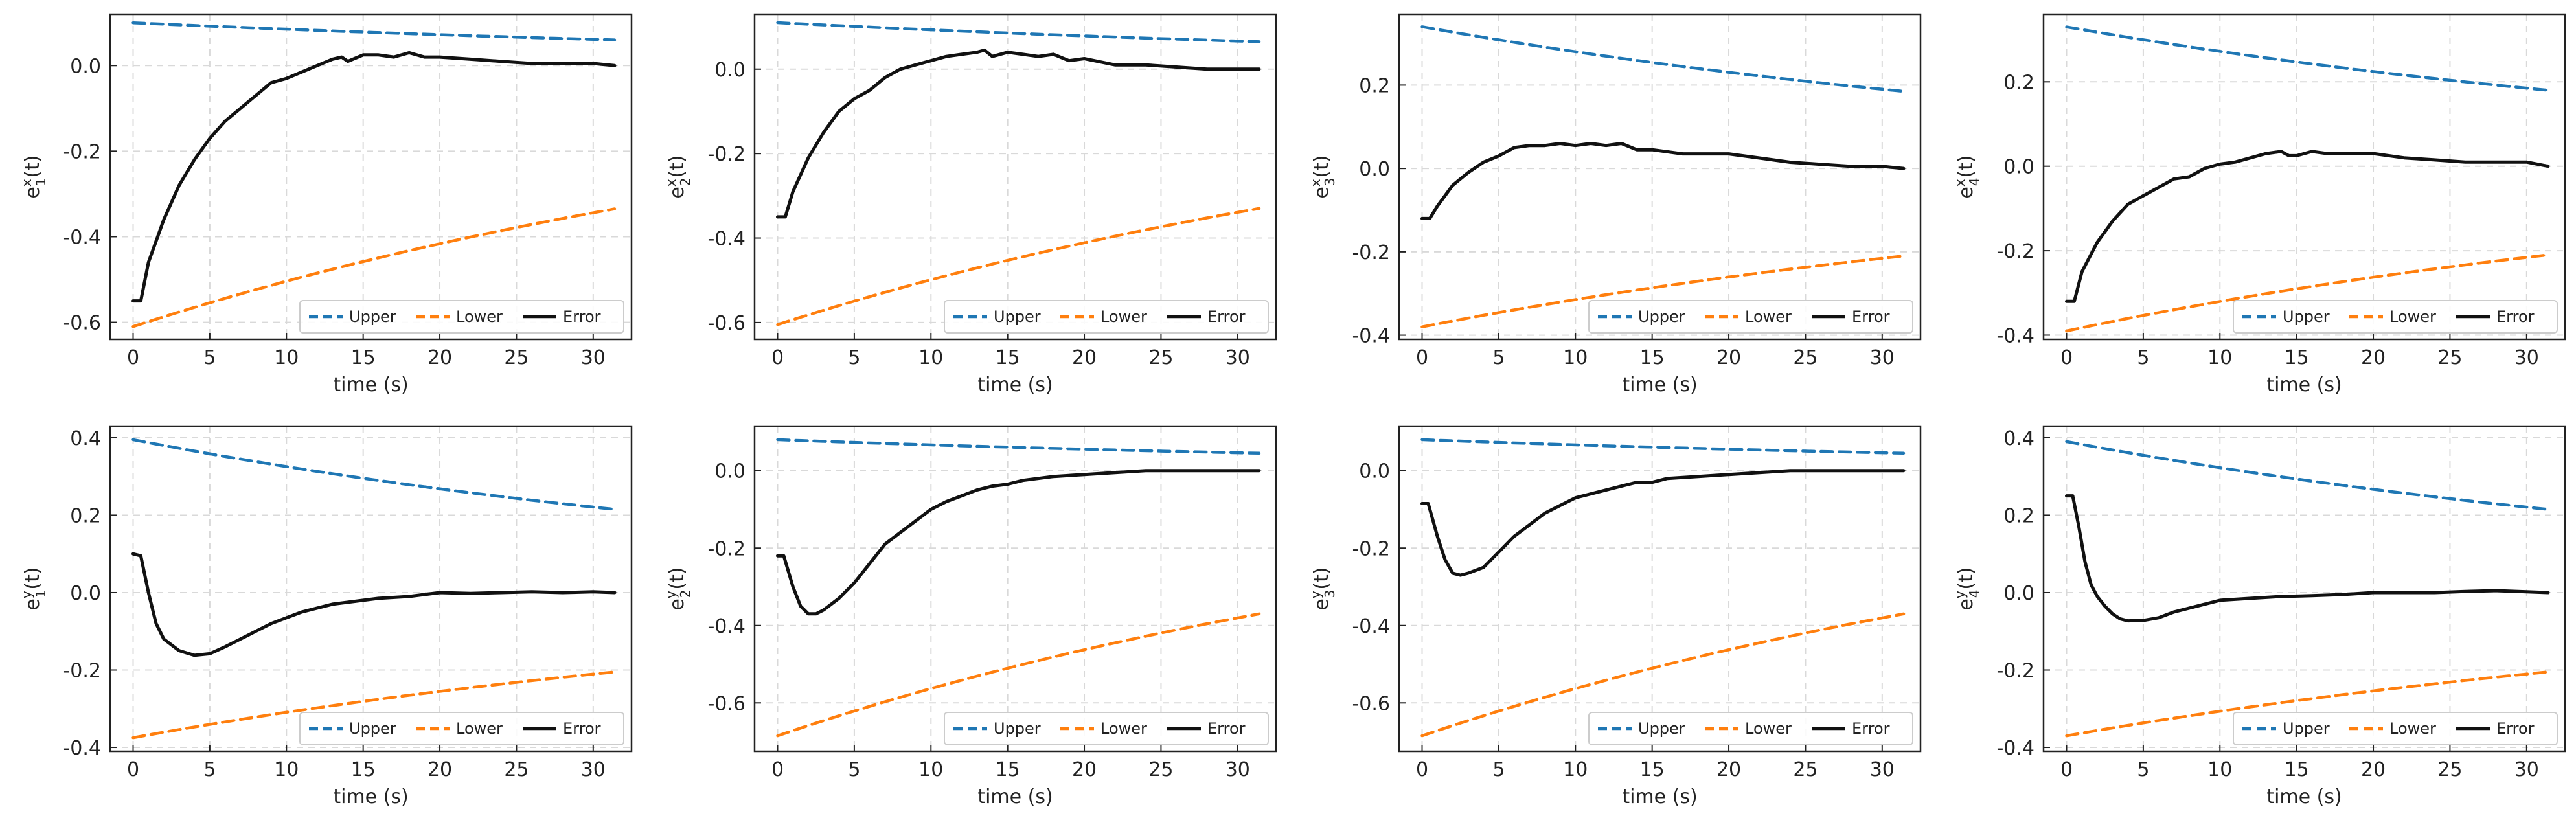 The height and width of the screenshot is (829, 2576). What do you see at coordinates (2019, 82) in the screenshot?
I see `y-tick-label: 0.2` at bounding box center [2019, 82].